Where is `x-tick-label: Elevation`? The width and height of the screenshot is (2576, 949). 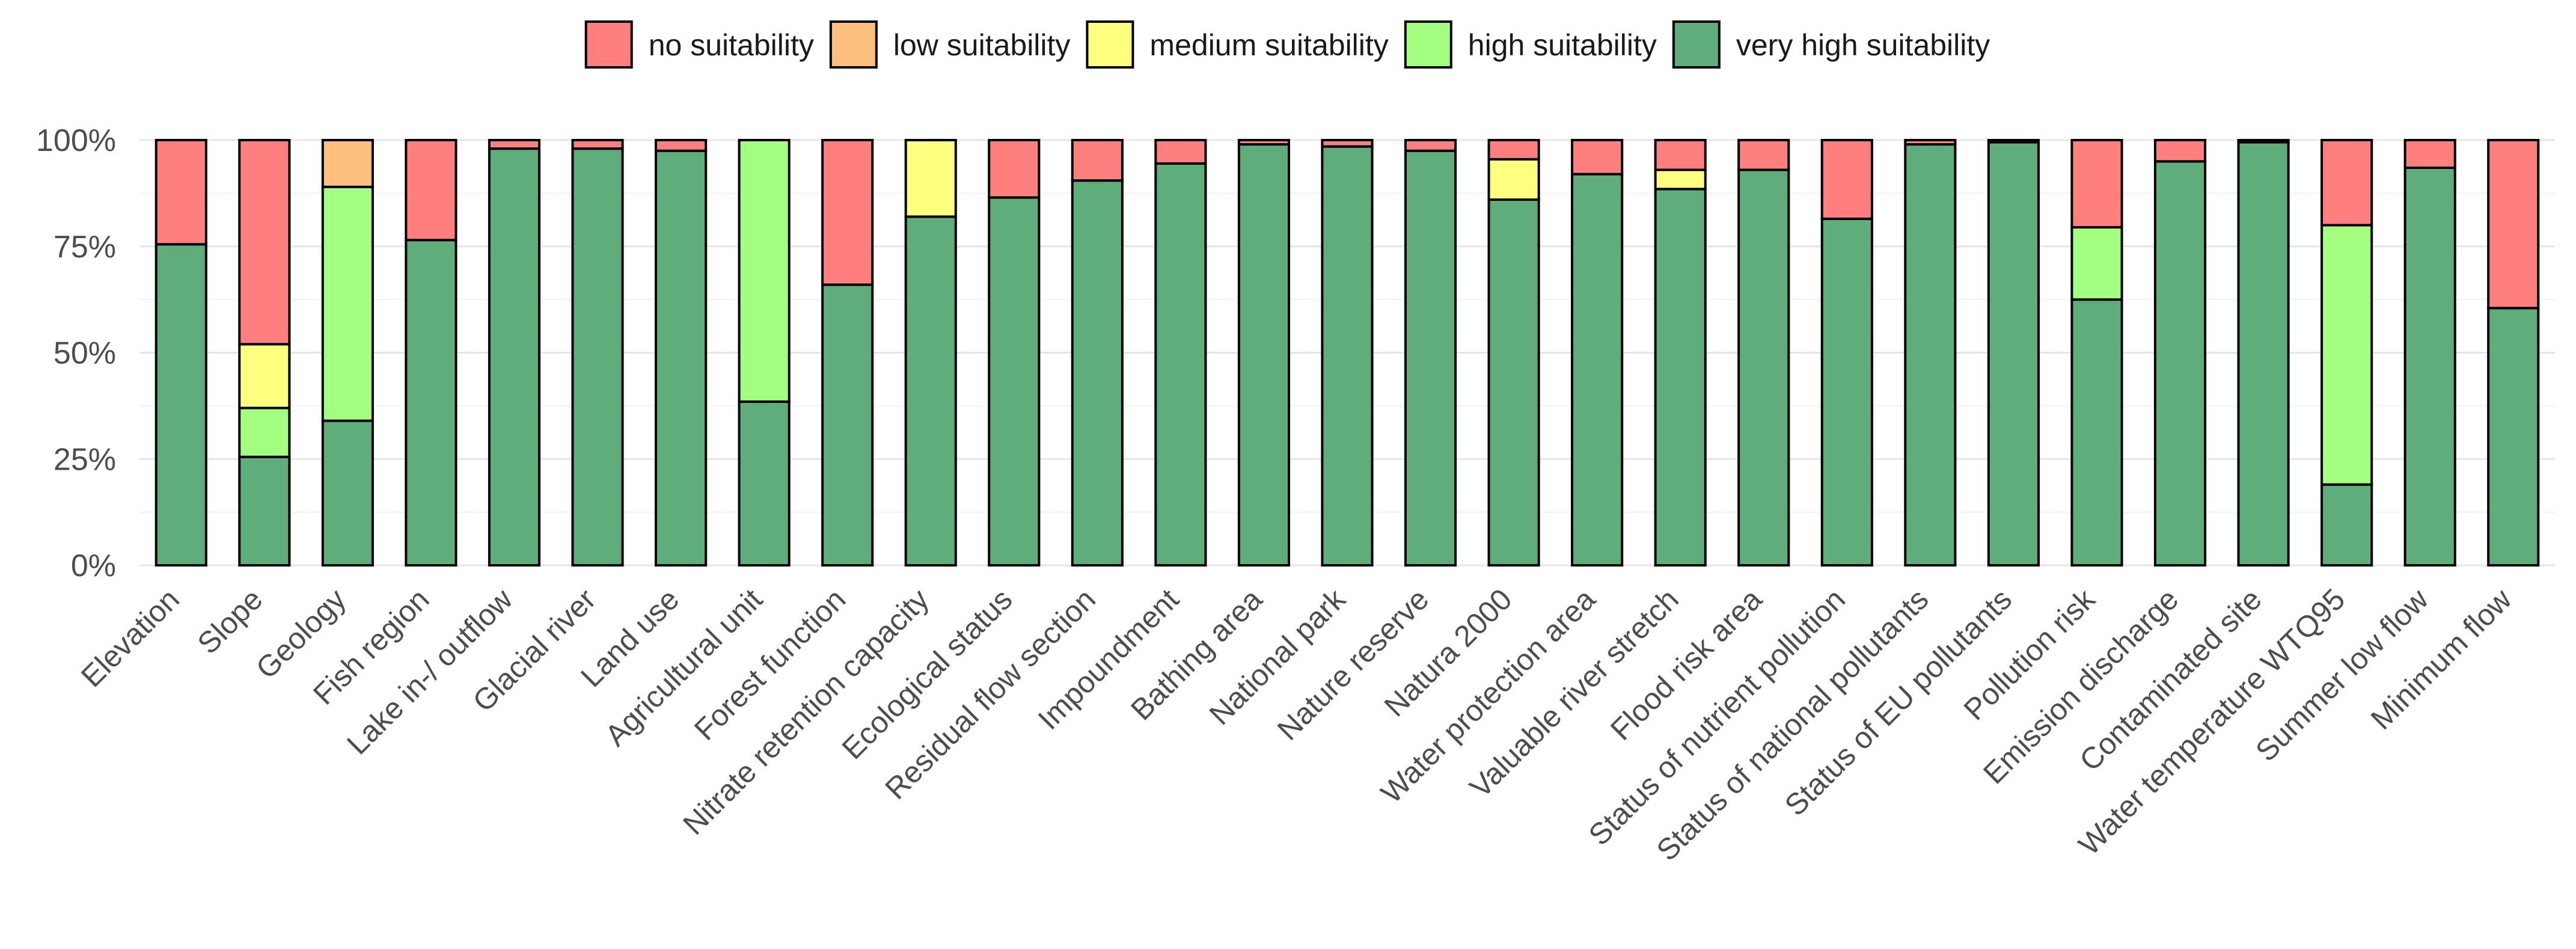 x-tick-label: Elevation is located at coordinates (130, 637).